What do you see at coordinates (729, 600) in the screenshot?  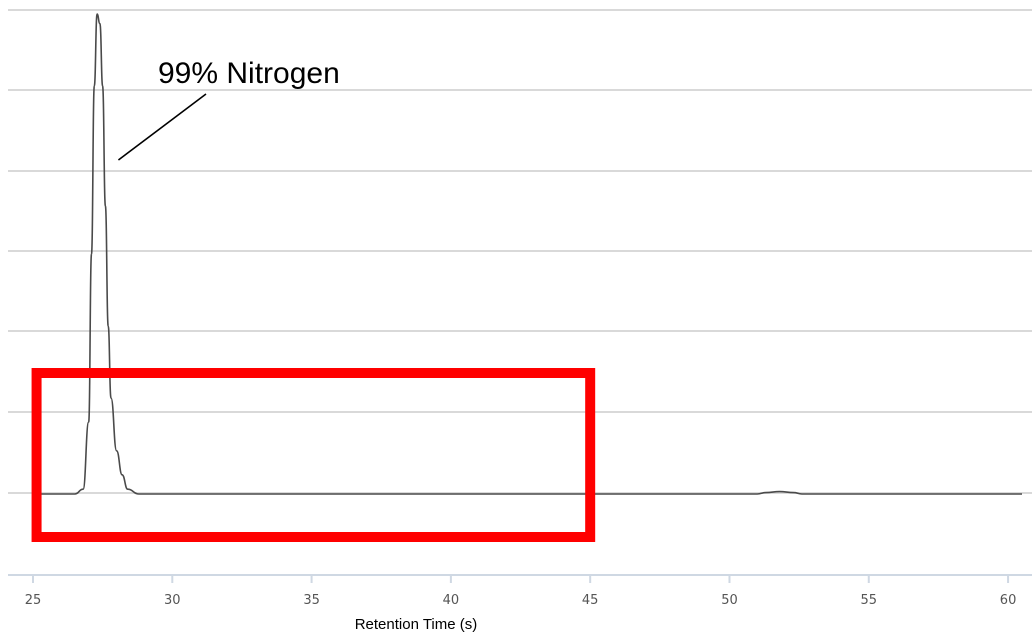 I see `x-tick-label: 50` at bounding box center [729, 600].